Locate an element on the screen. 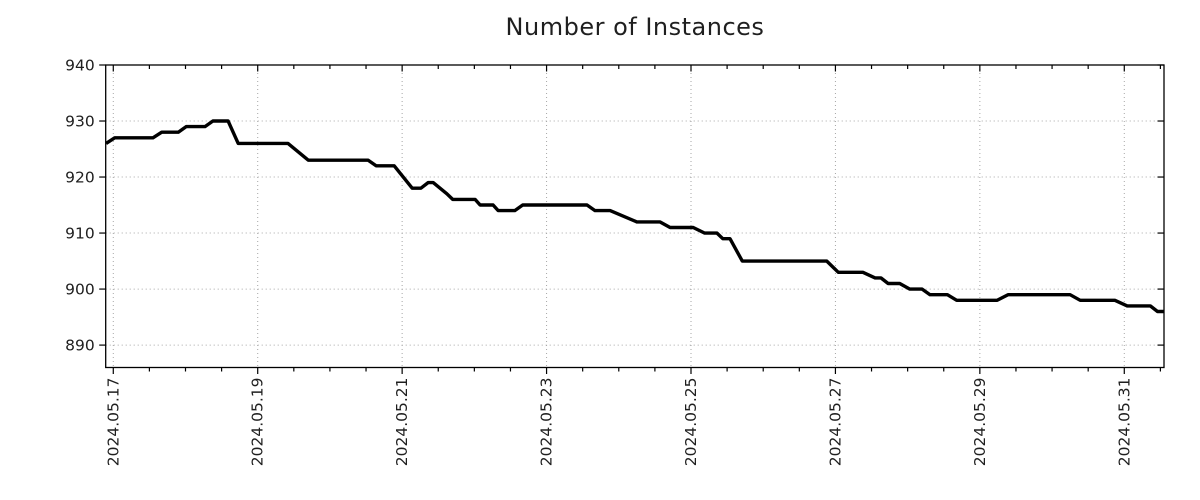 This screenshot has height=500, width=1200. y-tick-label: 910 is located at coordinates (80, 234).